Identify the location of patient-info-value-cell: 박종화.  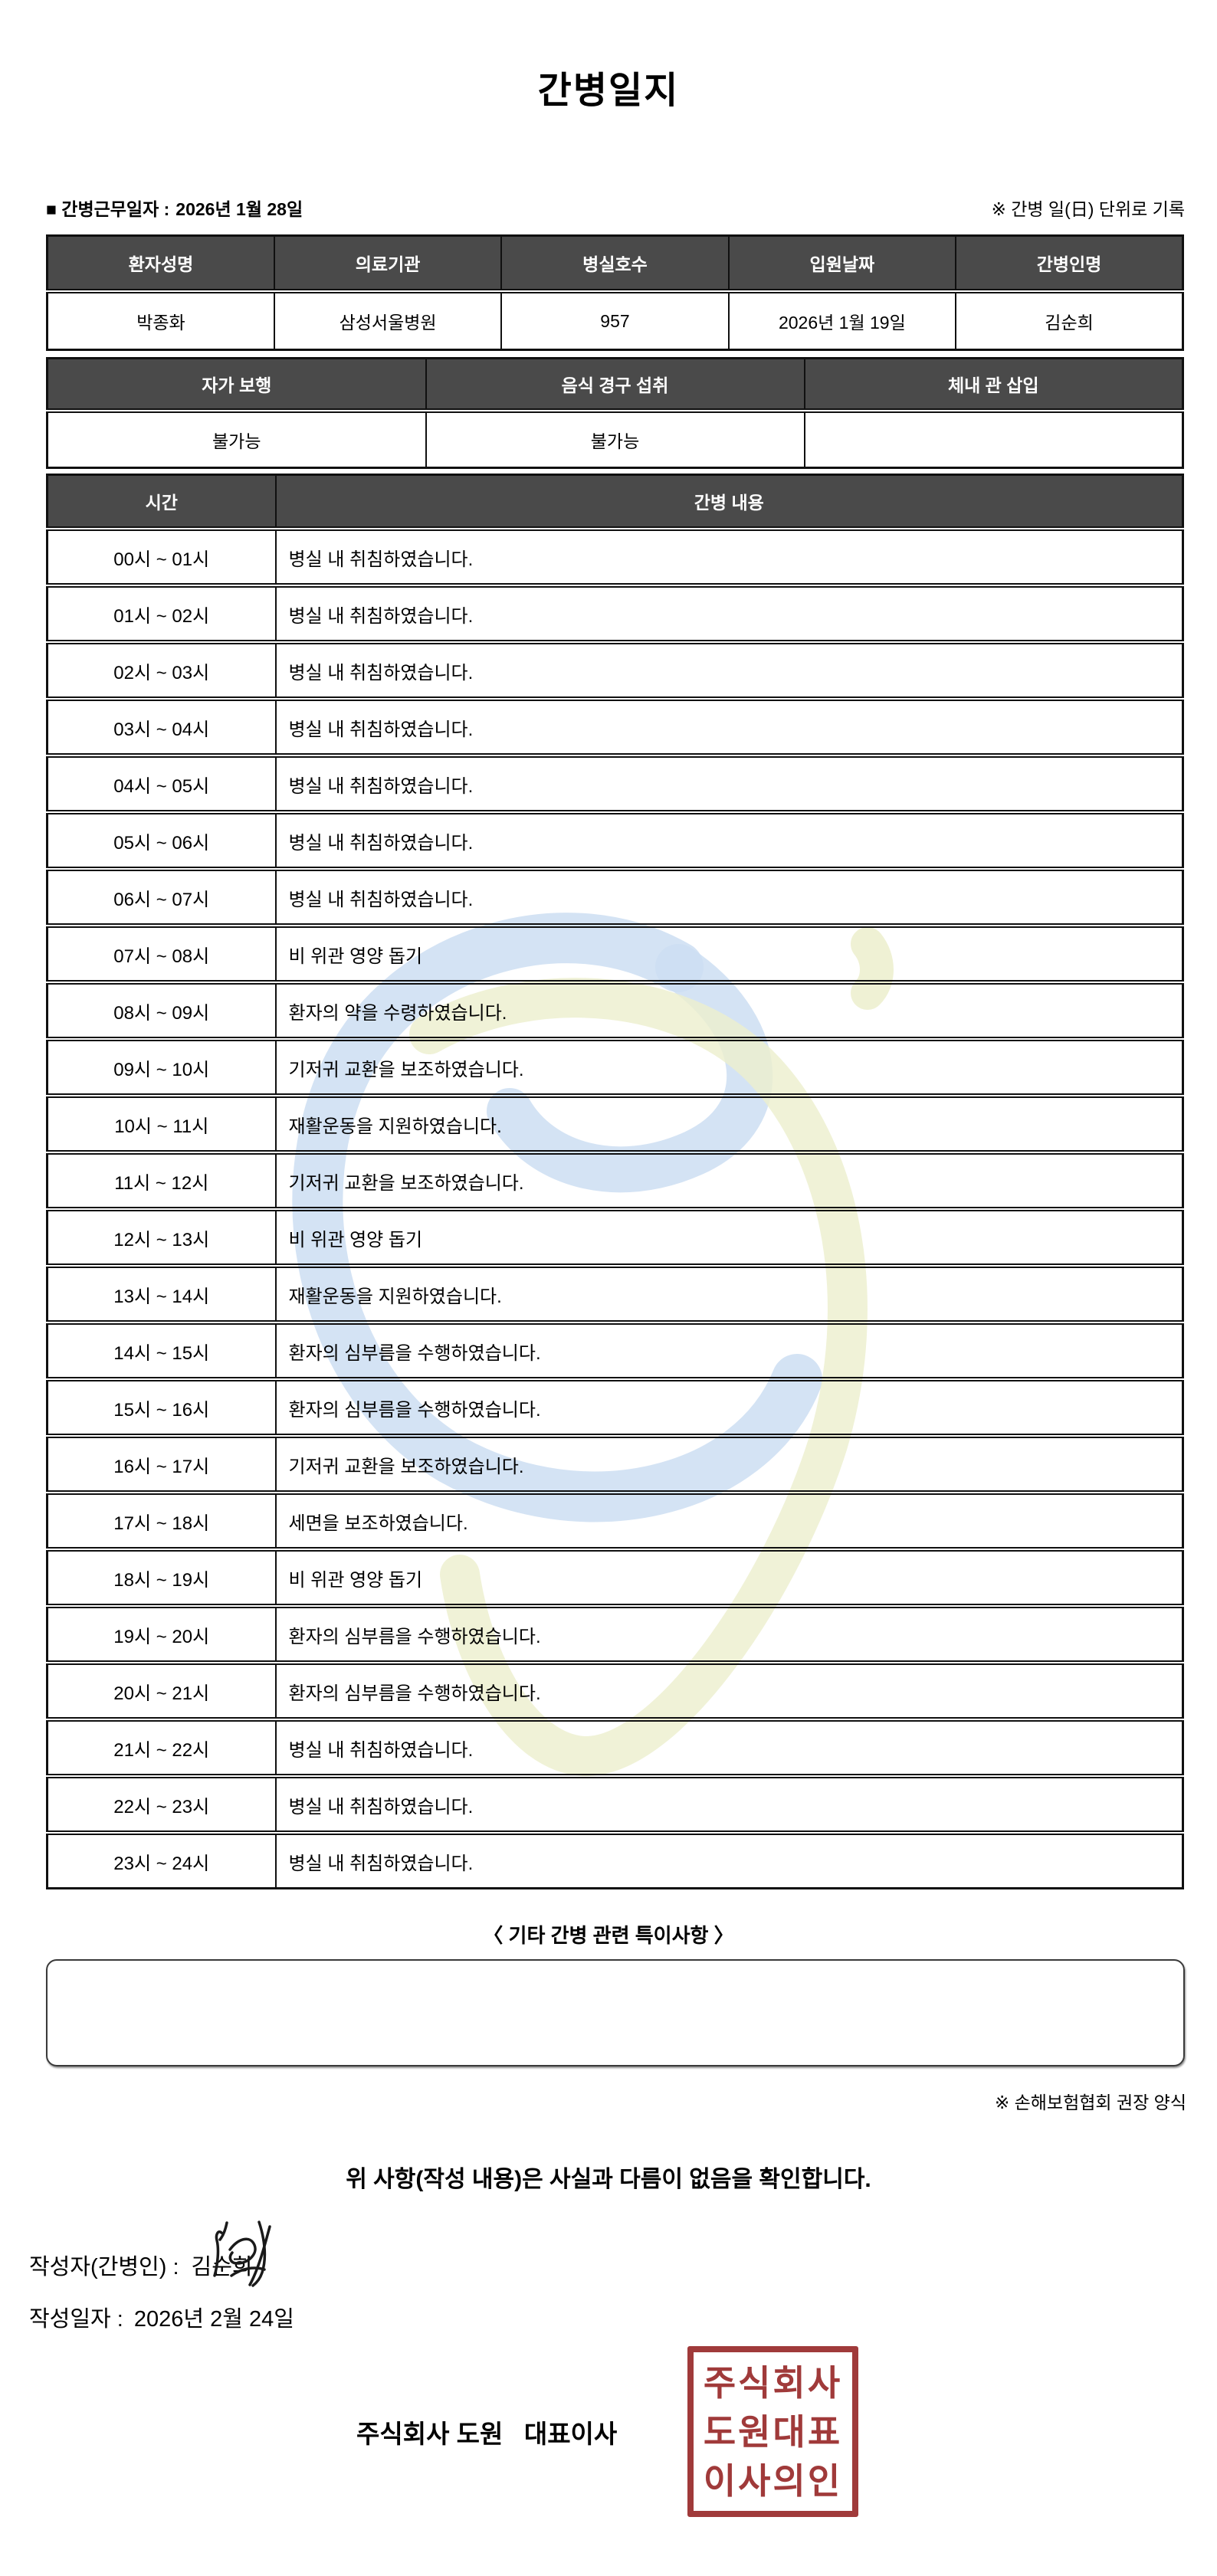
(160, 320).